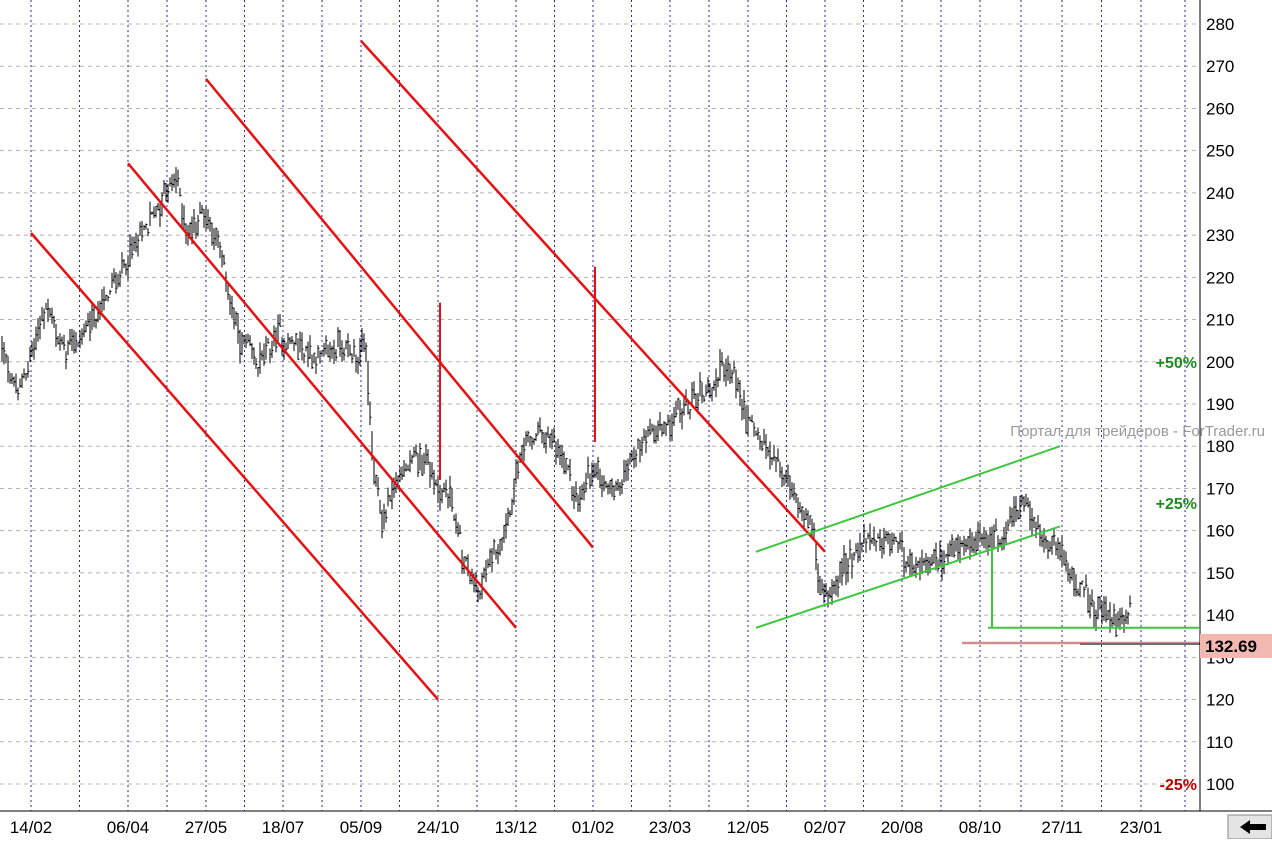 The width and height of the screenshot is (1272, 844). Describe the element at coordinates (1231, 646) in the screenshot. I see `last-price-label: 132.69` at that location.